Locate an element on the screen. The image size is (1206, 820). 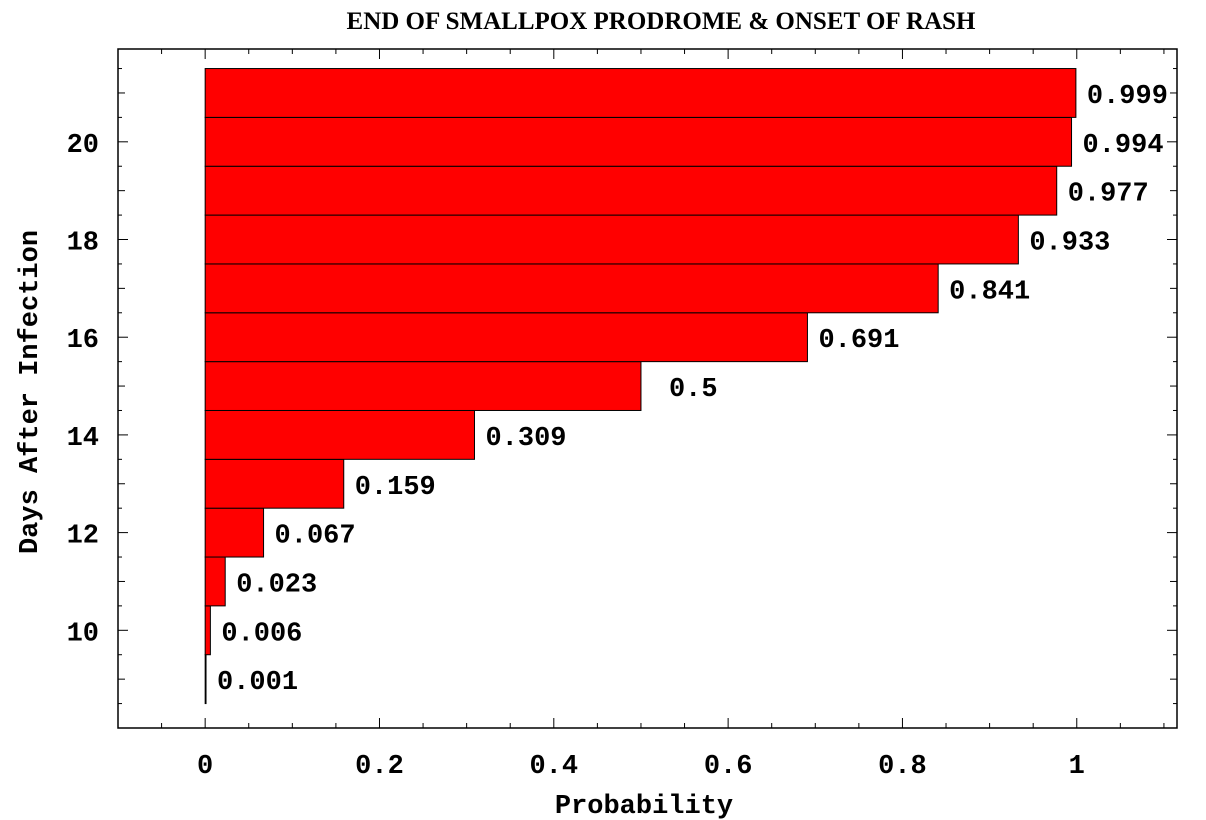
bar-value-label: 0.159 is located at coordinates (395, 488).